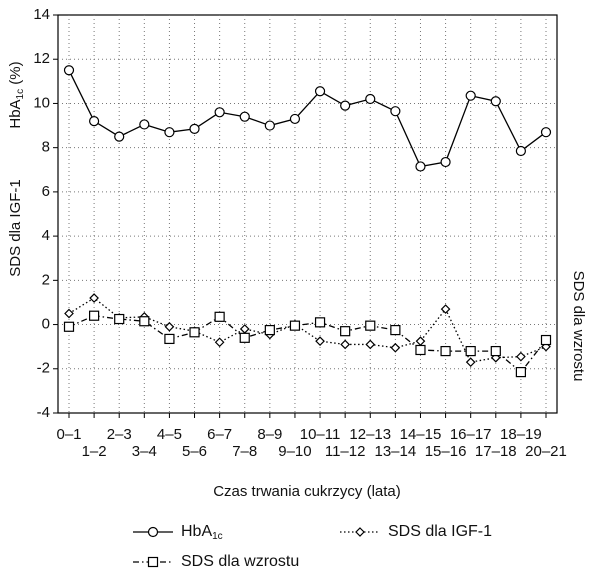 This screenshot has height=573, width=589. I want to click on y-tick-label: 8, so click(46, 147).